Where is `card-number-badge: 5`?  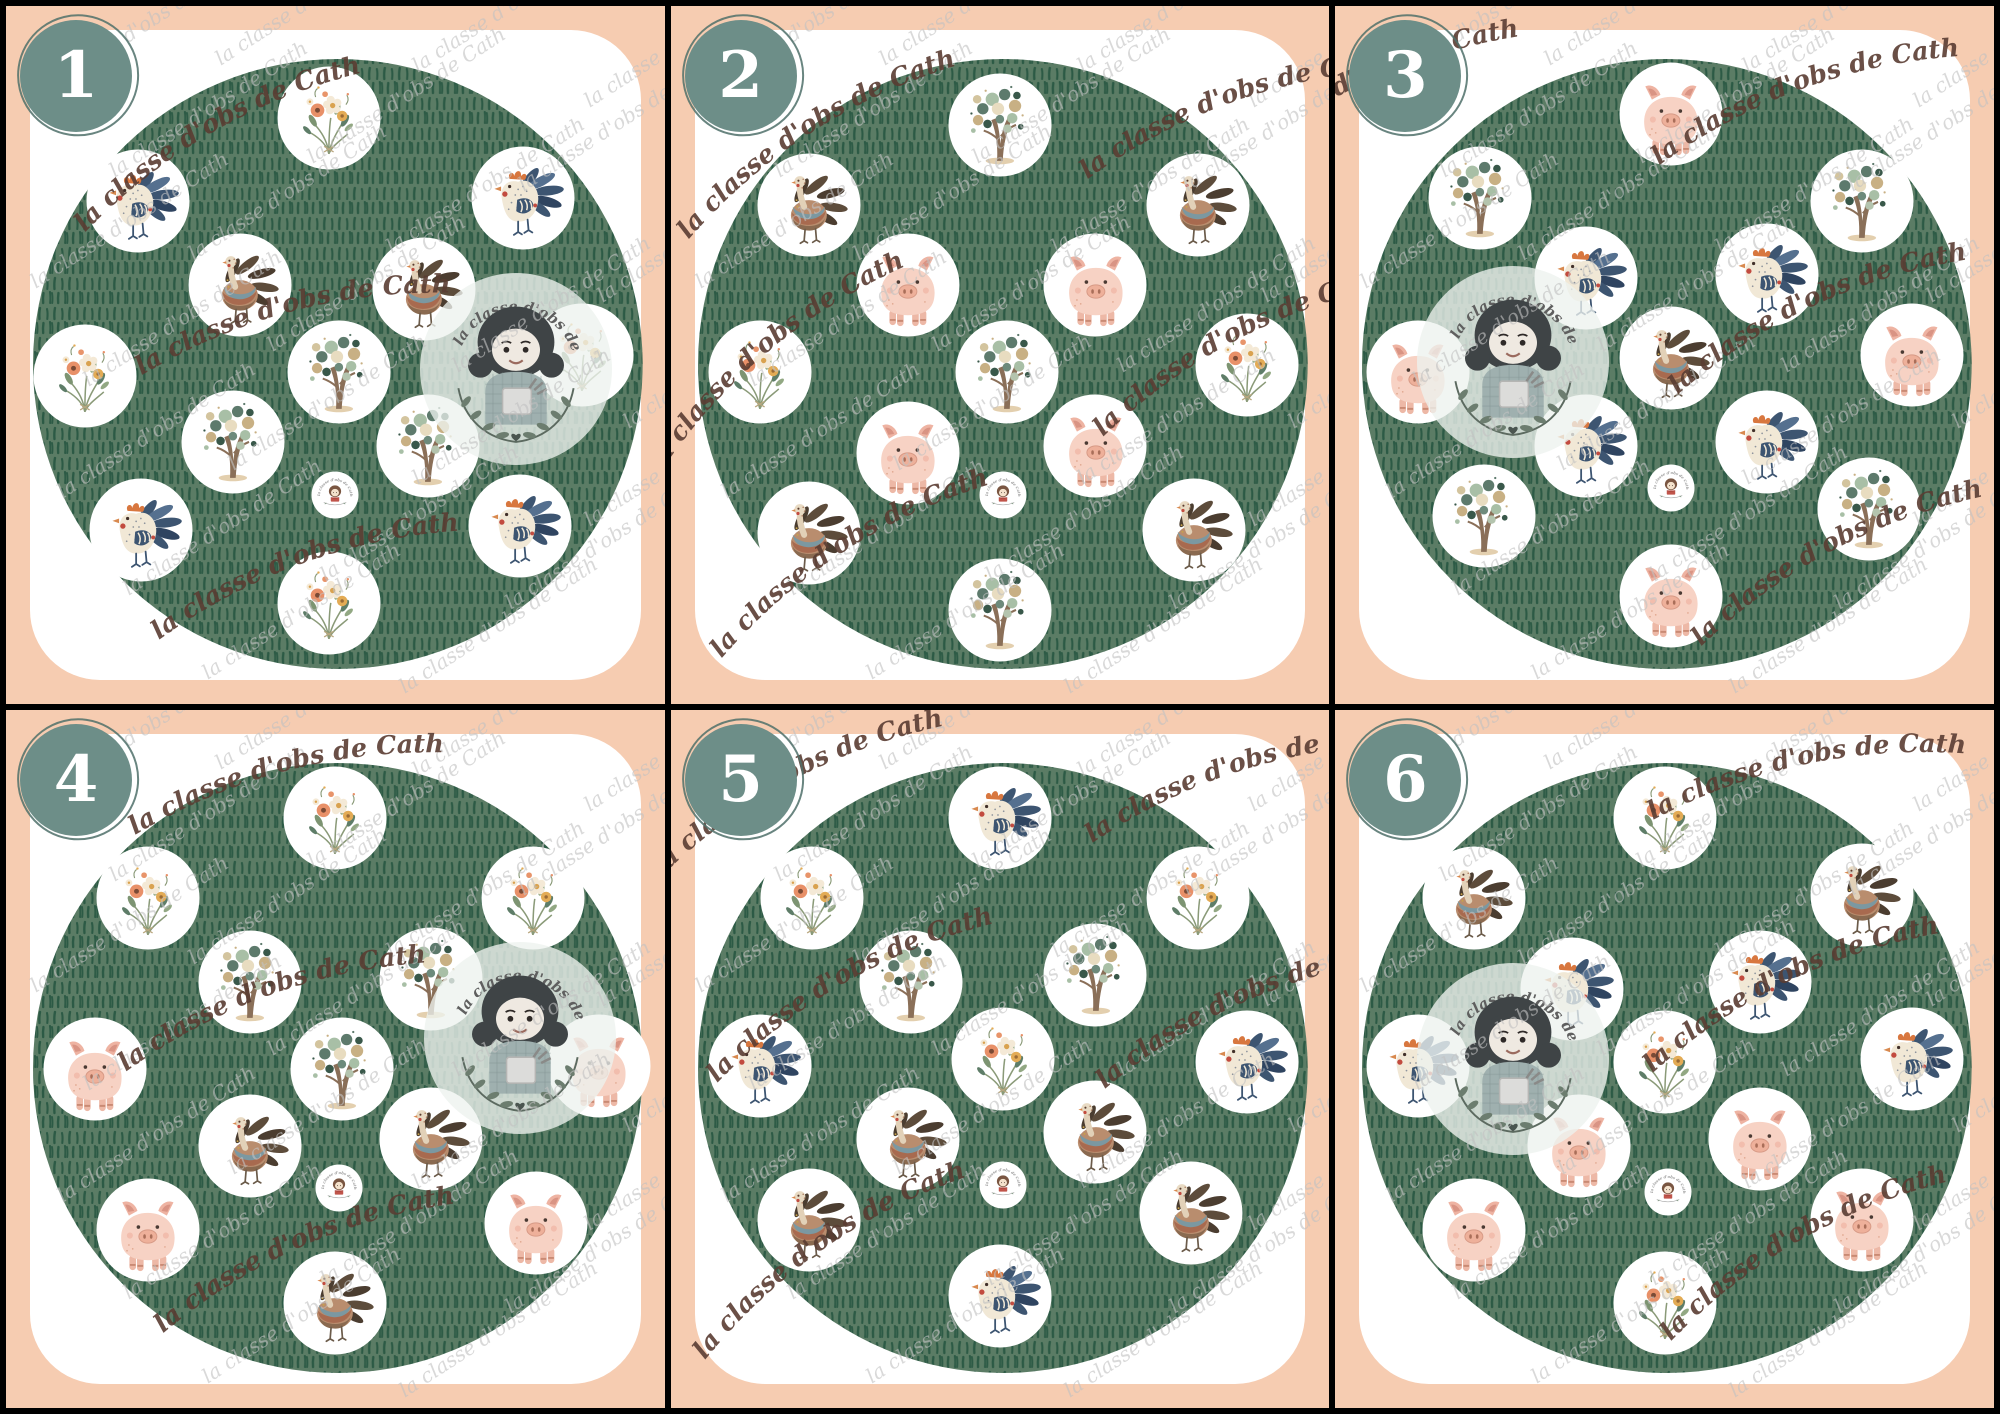 card-number-badge: 5 is located at coordinates (740, 780).